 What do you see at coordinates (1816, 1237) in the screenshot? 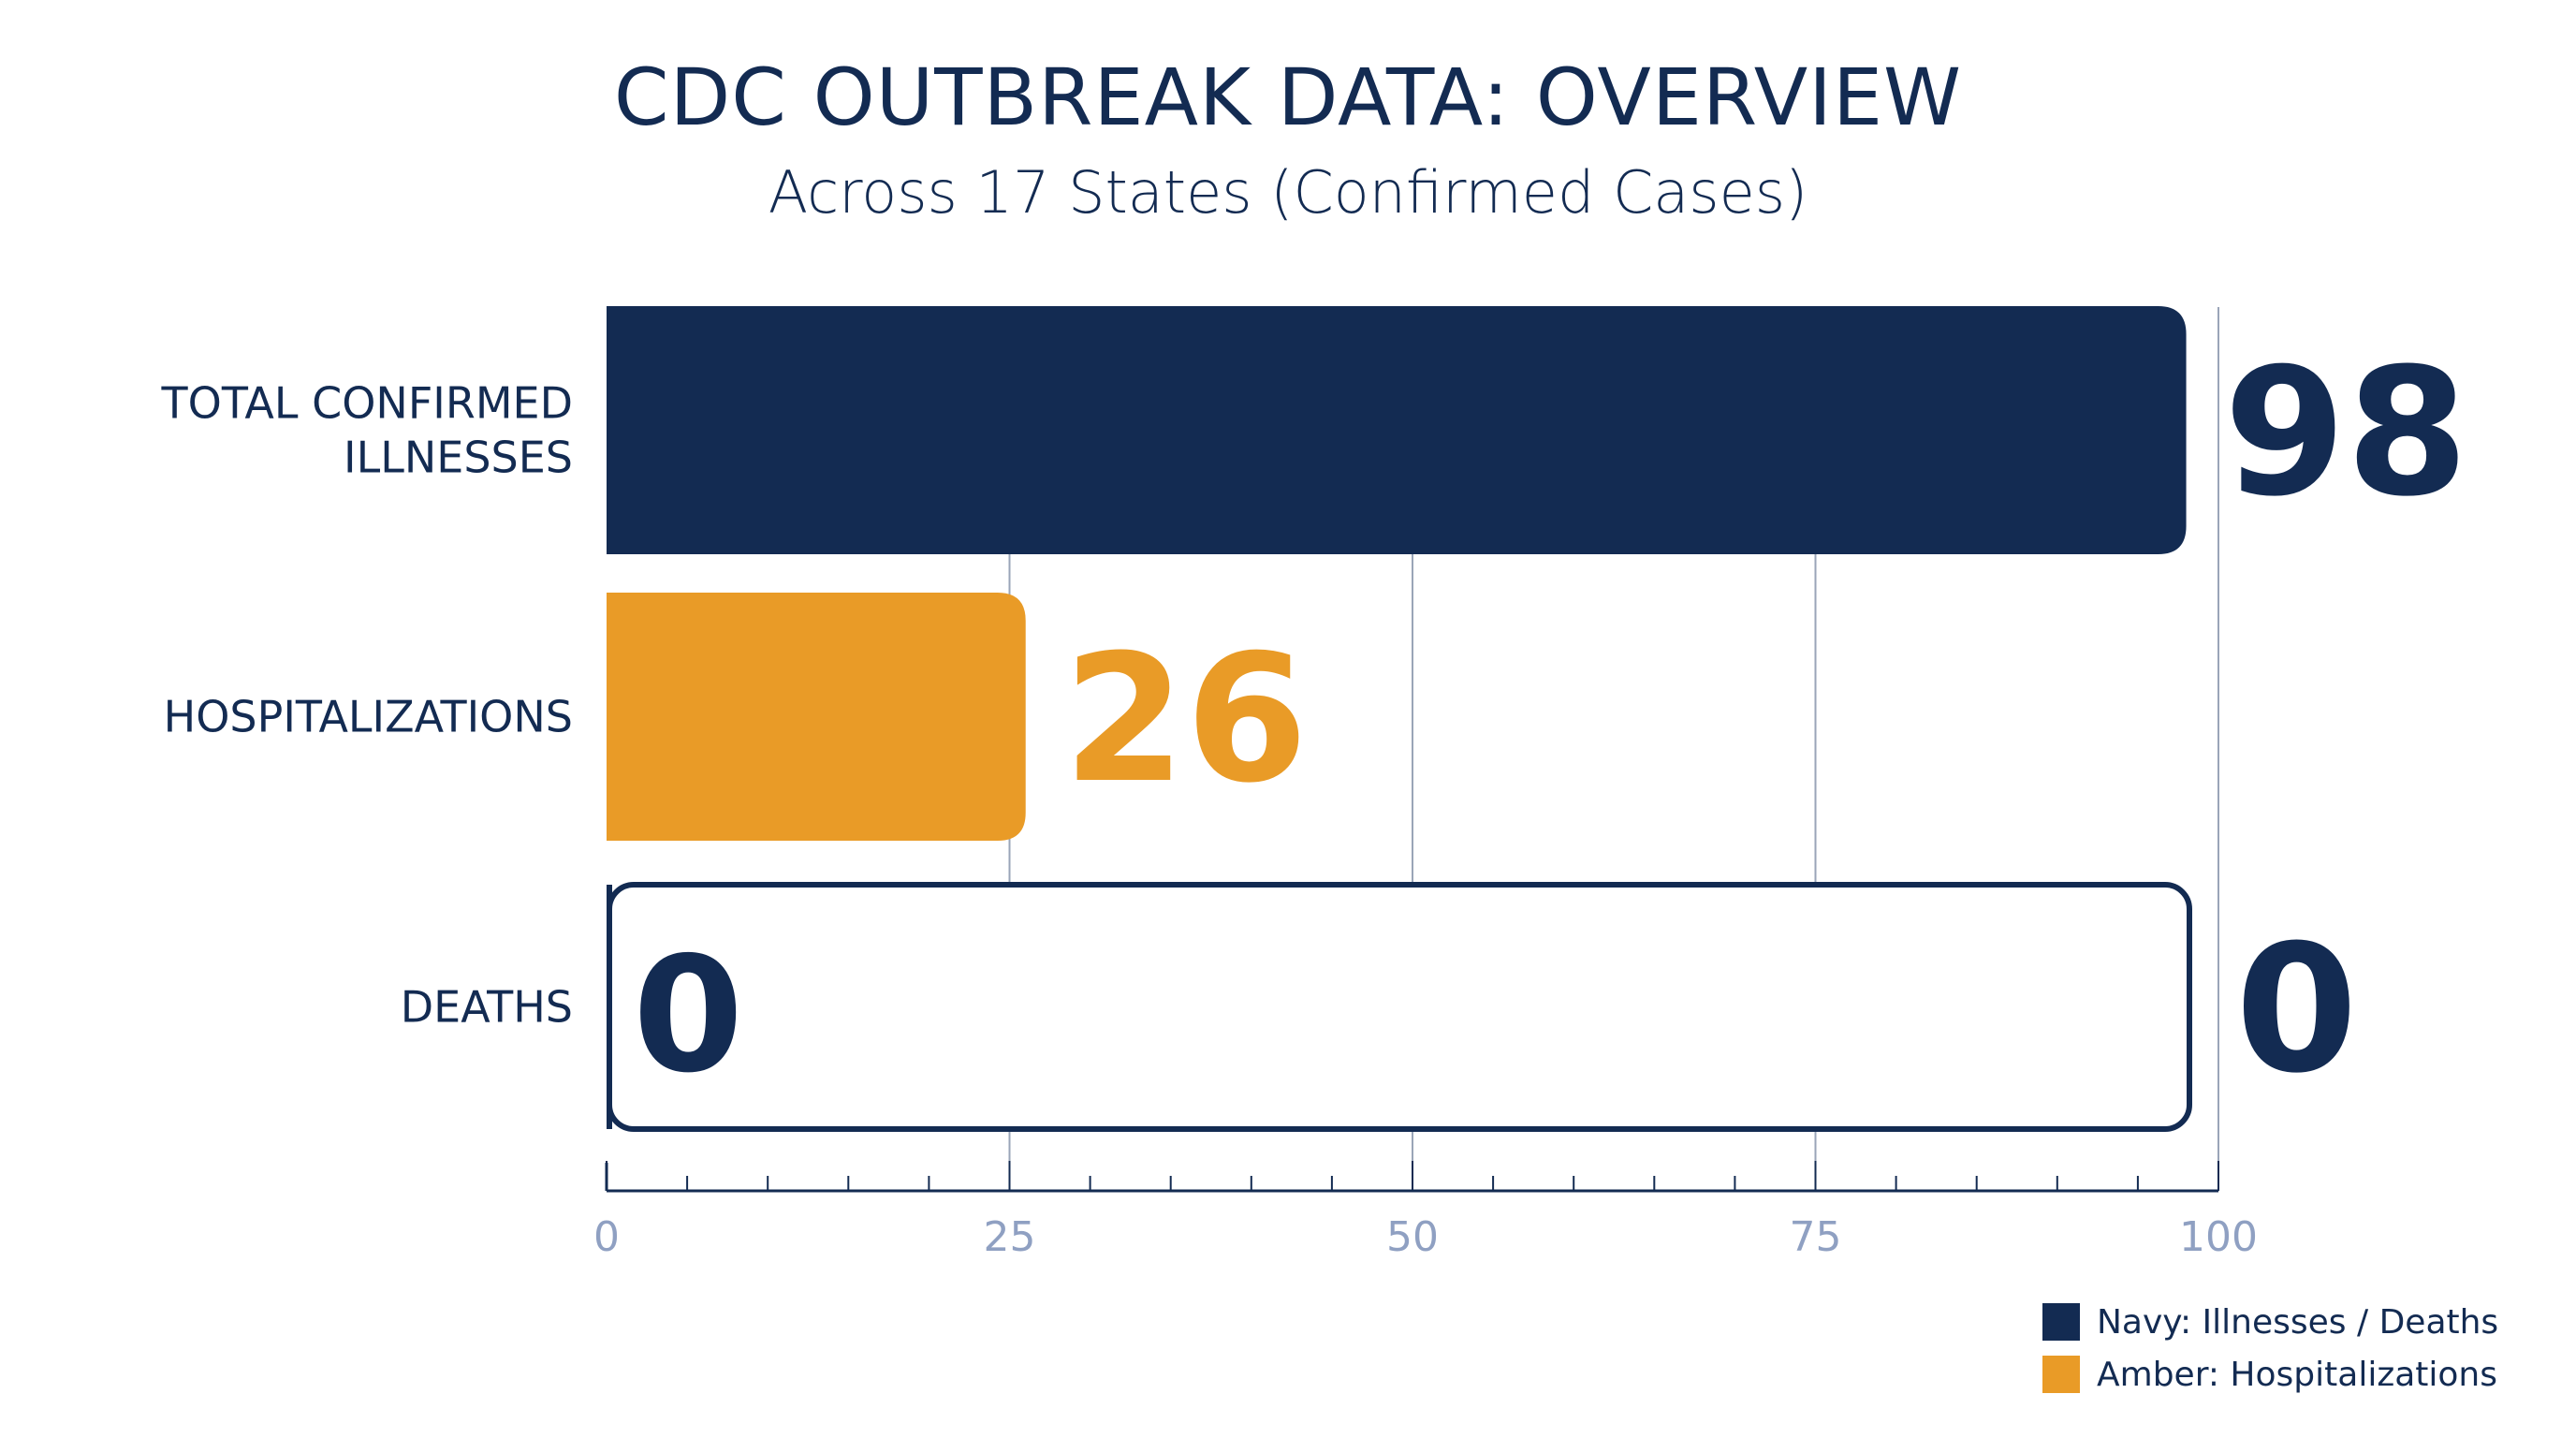
I see `x-tick-label-75: 75` at bounding box center [1816, 1237].